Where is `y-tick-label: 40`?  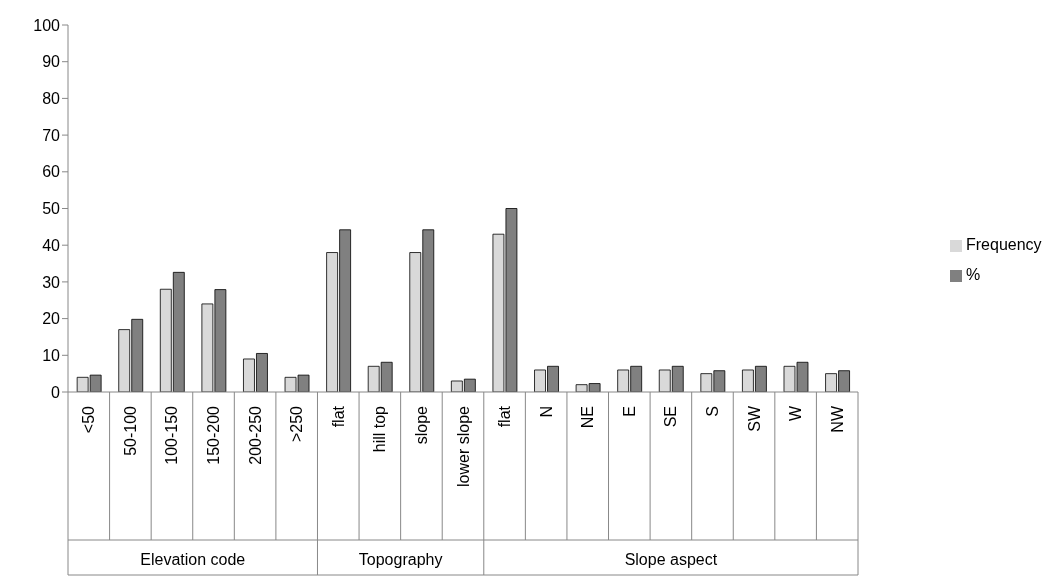 y-tick-label: 40 is located at coordinates (51, 245).